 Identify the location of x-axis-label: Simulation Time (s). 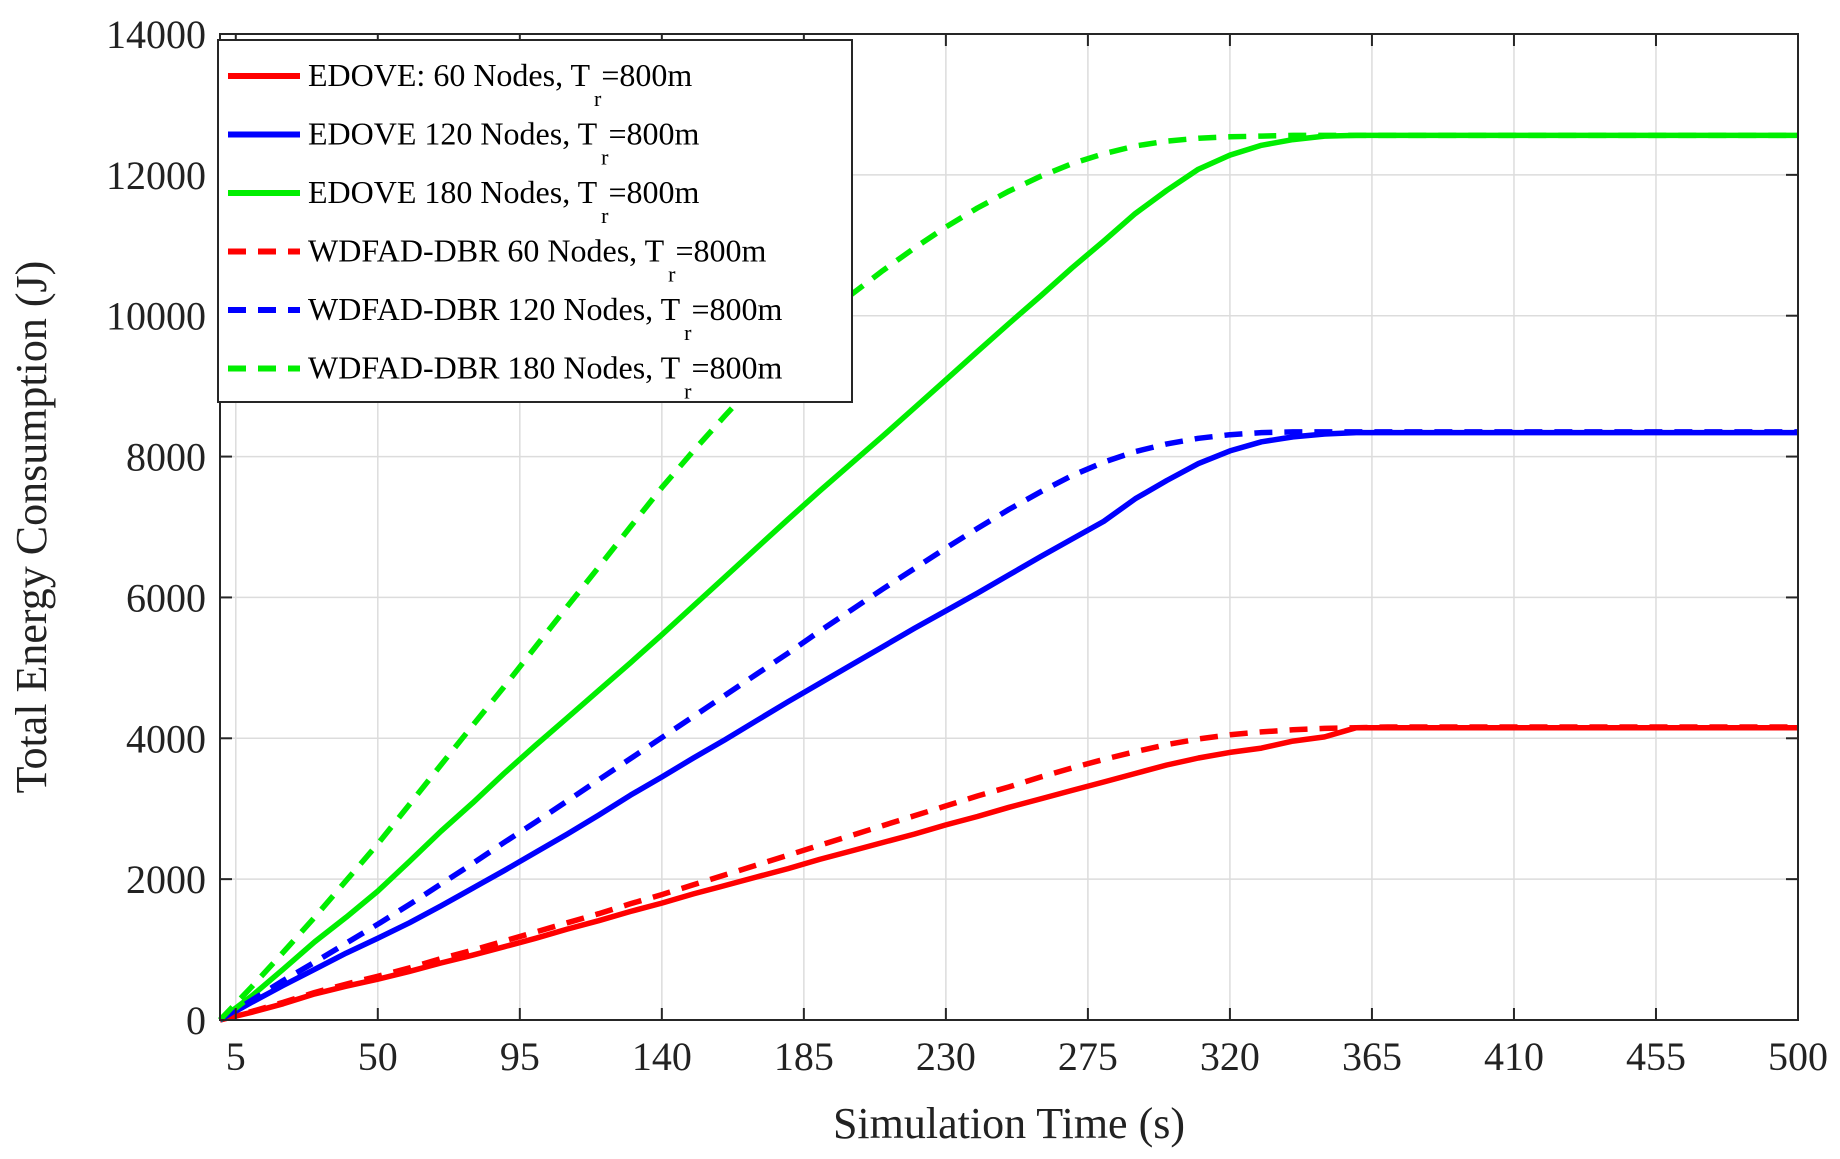
(1009, 1123).